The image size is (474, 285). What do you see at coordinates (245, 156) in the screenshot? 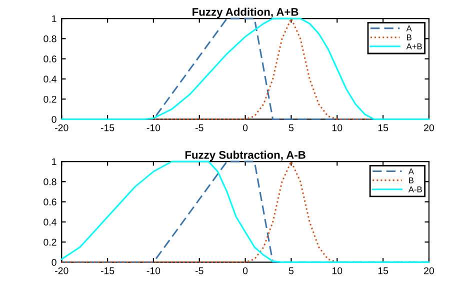
I see `chart-title: Fuzzy Subtraction, A-B` at bounding box center [245, 156].